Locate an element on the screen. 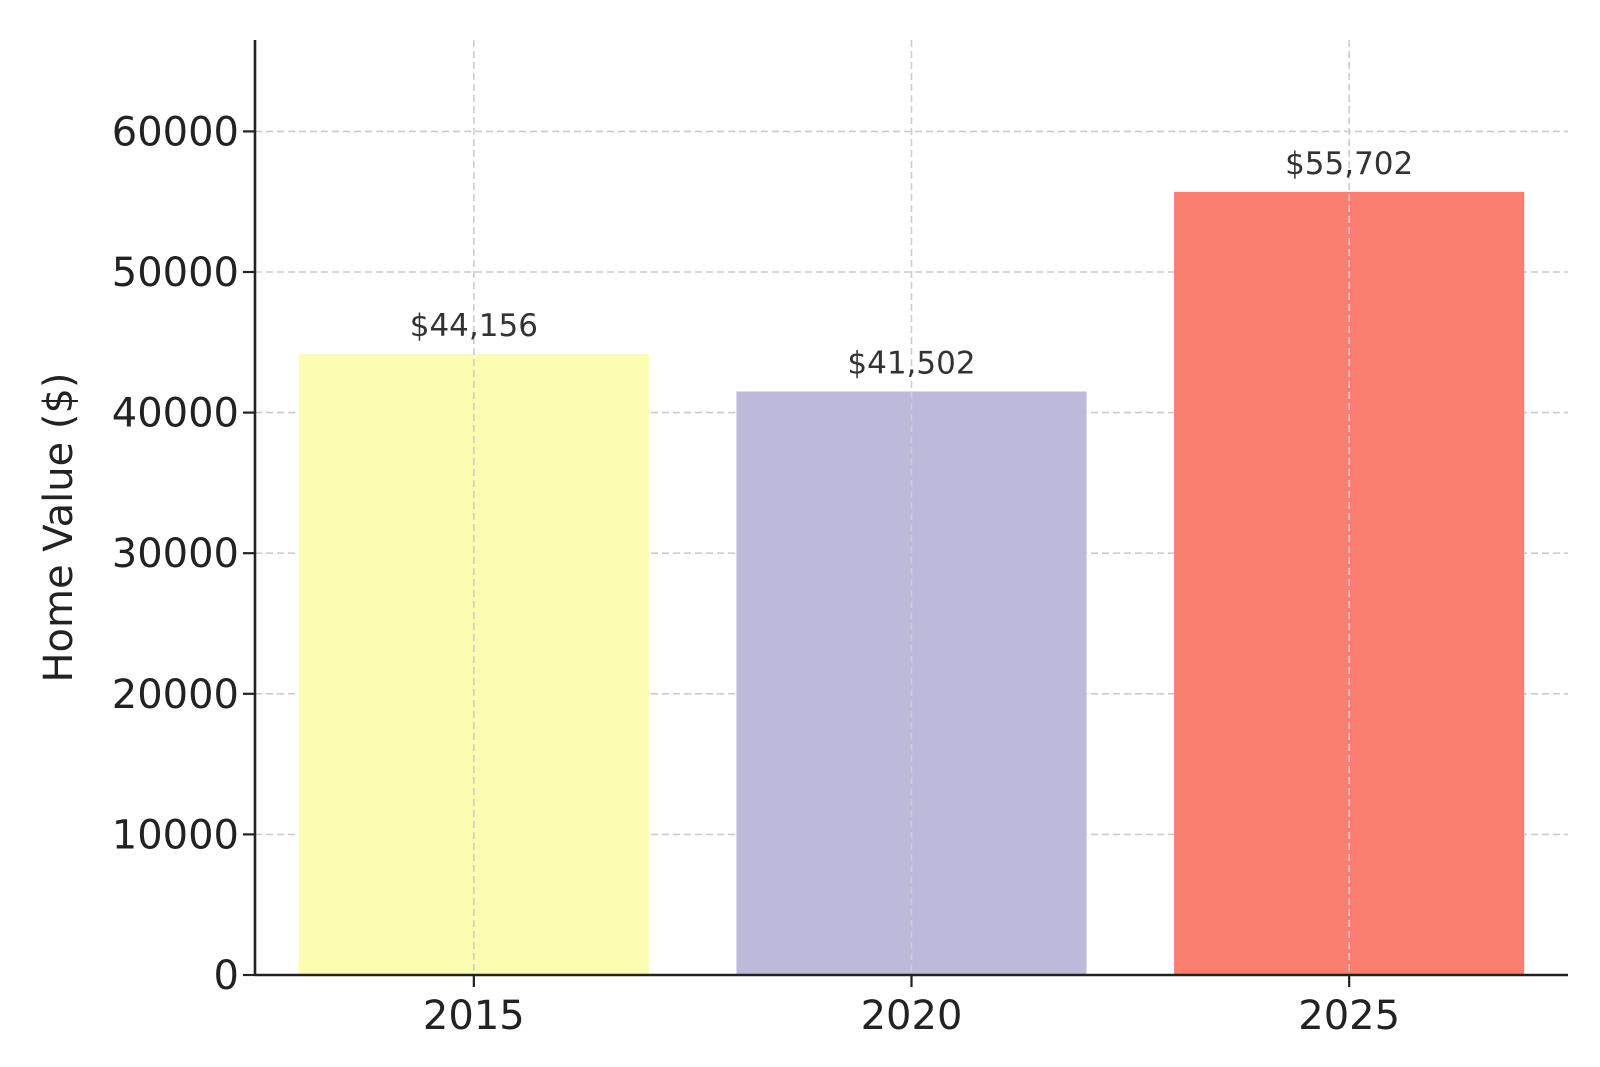  data-label: $44,156 is located at coordinates (474, 326).